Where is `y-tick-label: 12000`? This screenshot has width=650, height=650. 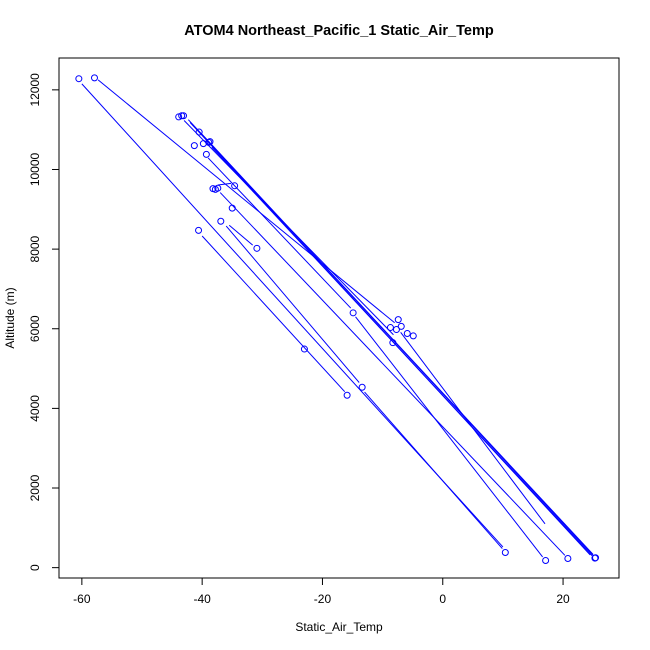
y-tick-label: 12000 is located at coordinates (35, 90).